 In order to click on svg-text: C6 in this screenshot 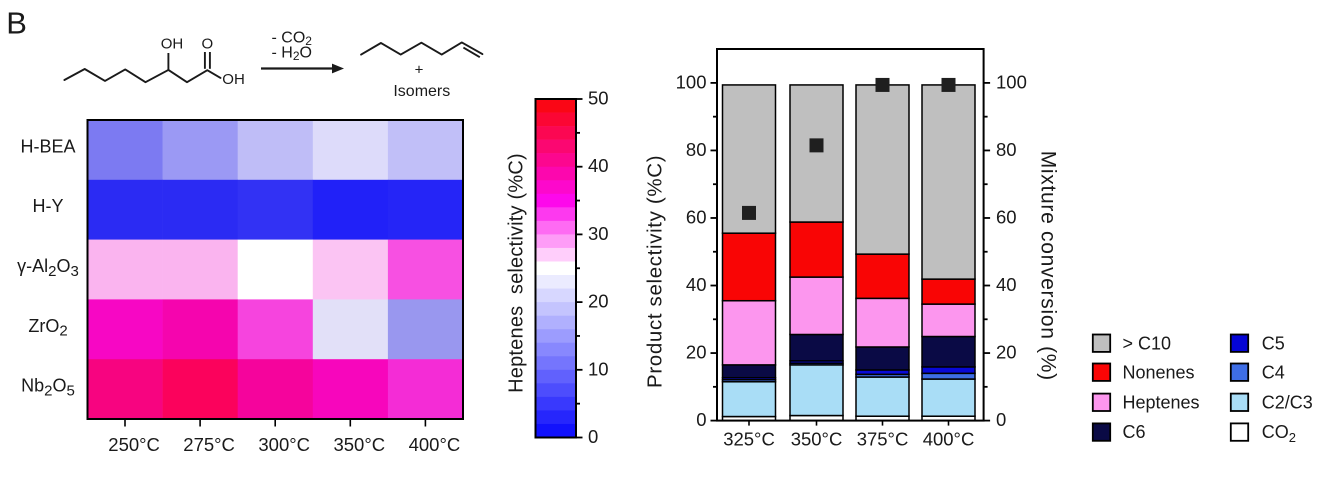, I will do `click(1134, 432)`.